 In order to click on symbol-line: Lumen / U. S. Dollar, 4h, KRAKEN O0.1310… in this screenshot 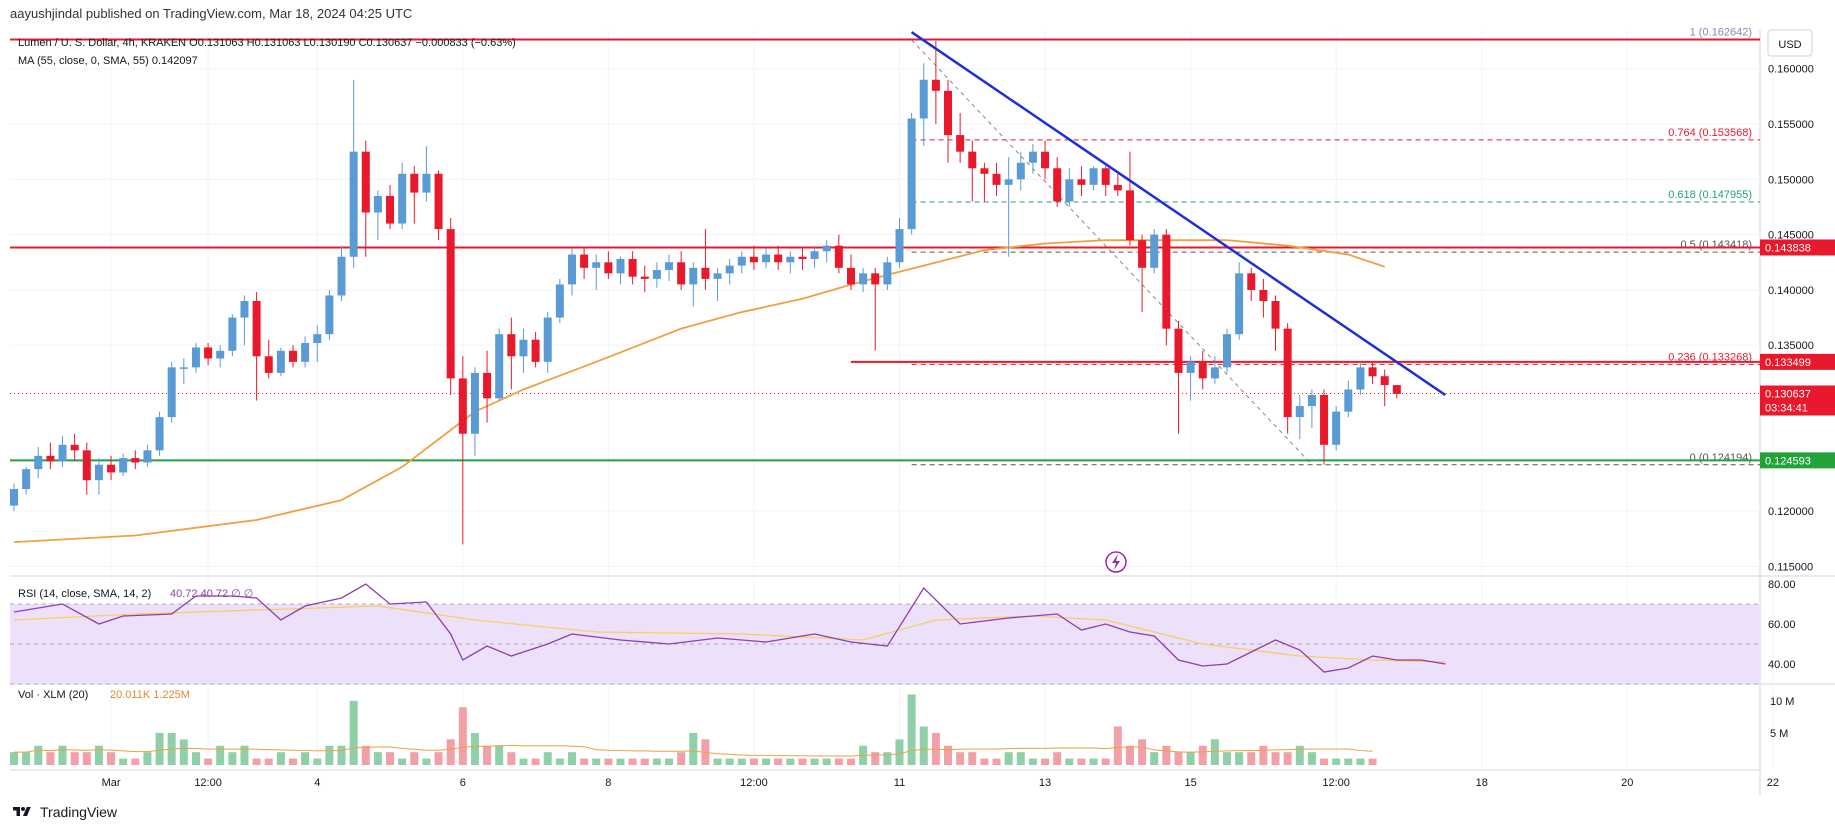, I will do `click(267, 43)`.